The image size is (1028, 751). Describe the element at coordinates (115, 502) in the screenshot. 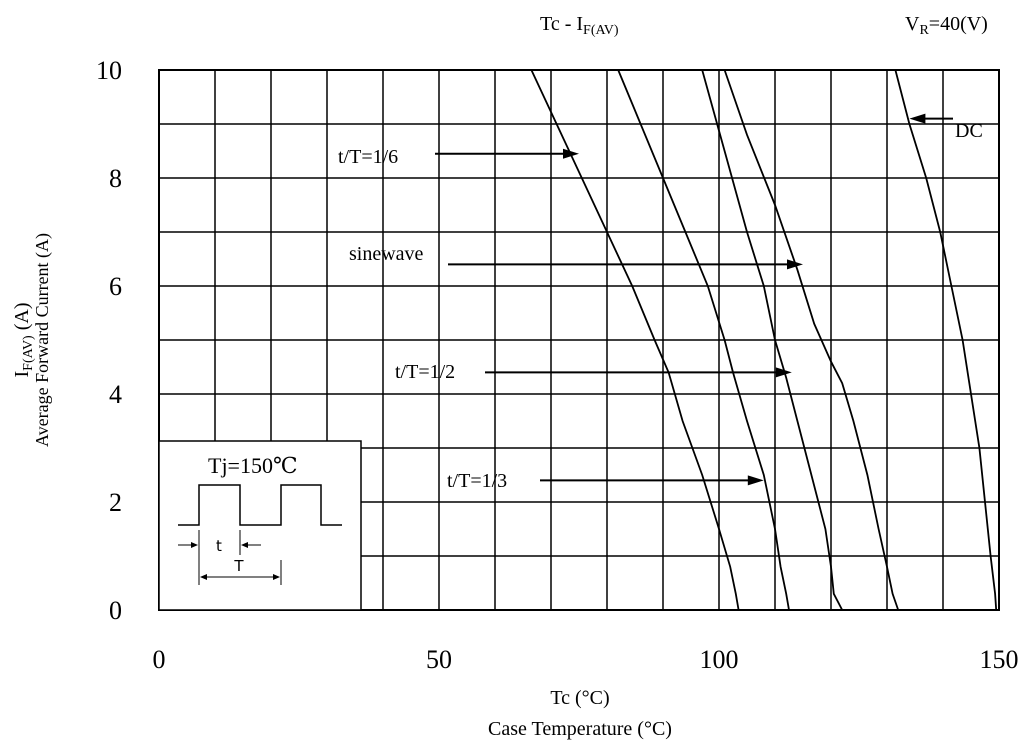

I see `y-tick-label: 2` at that location.